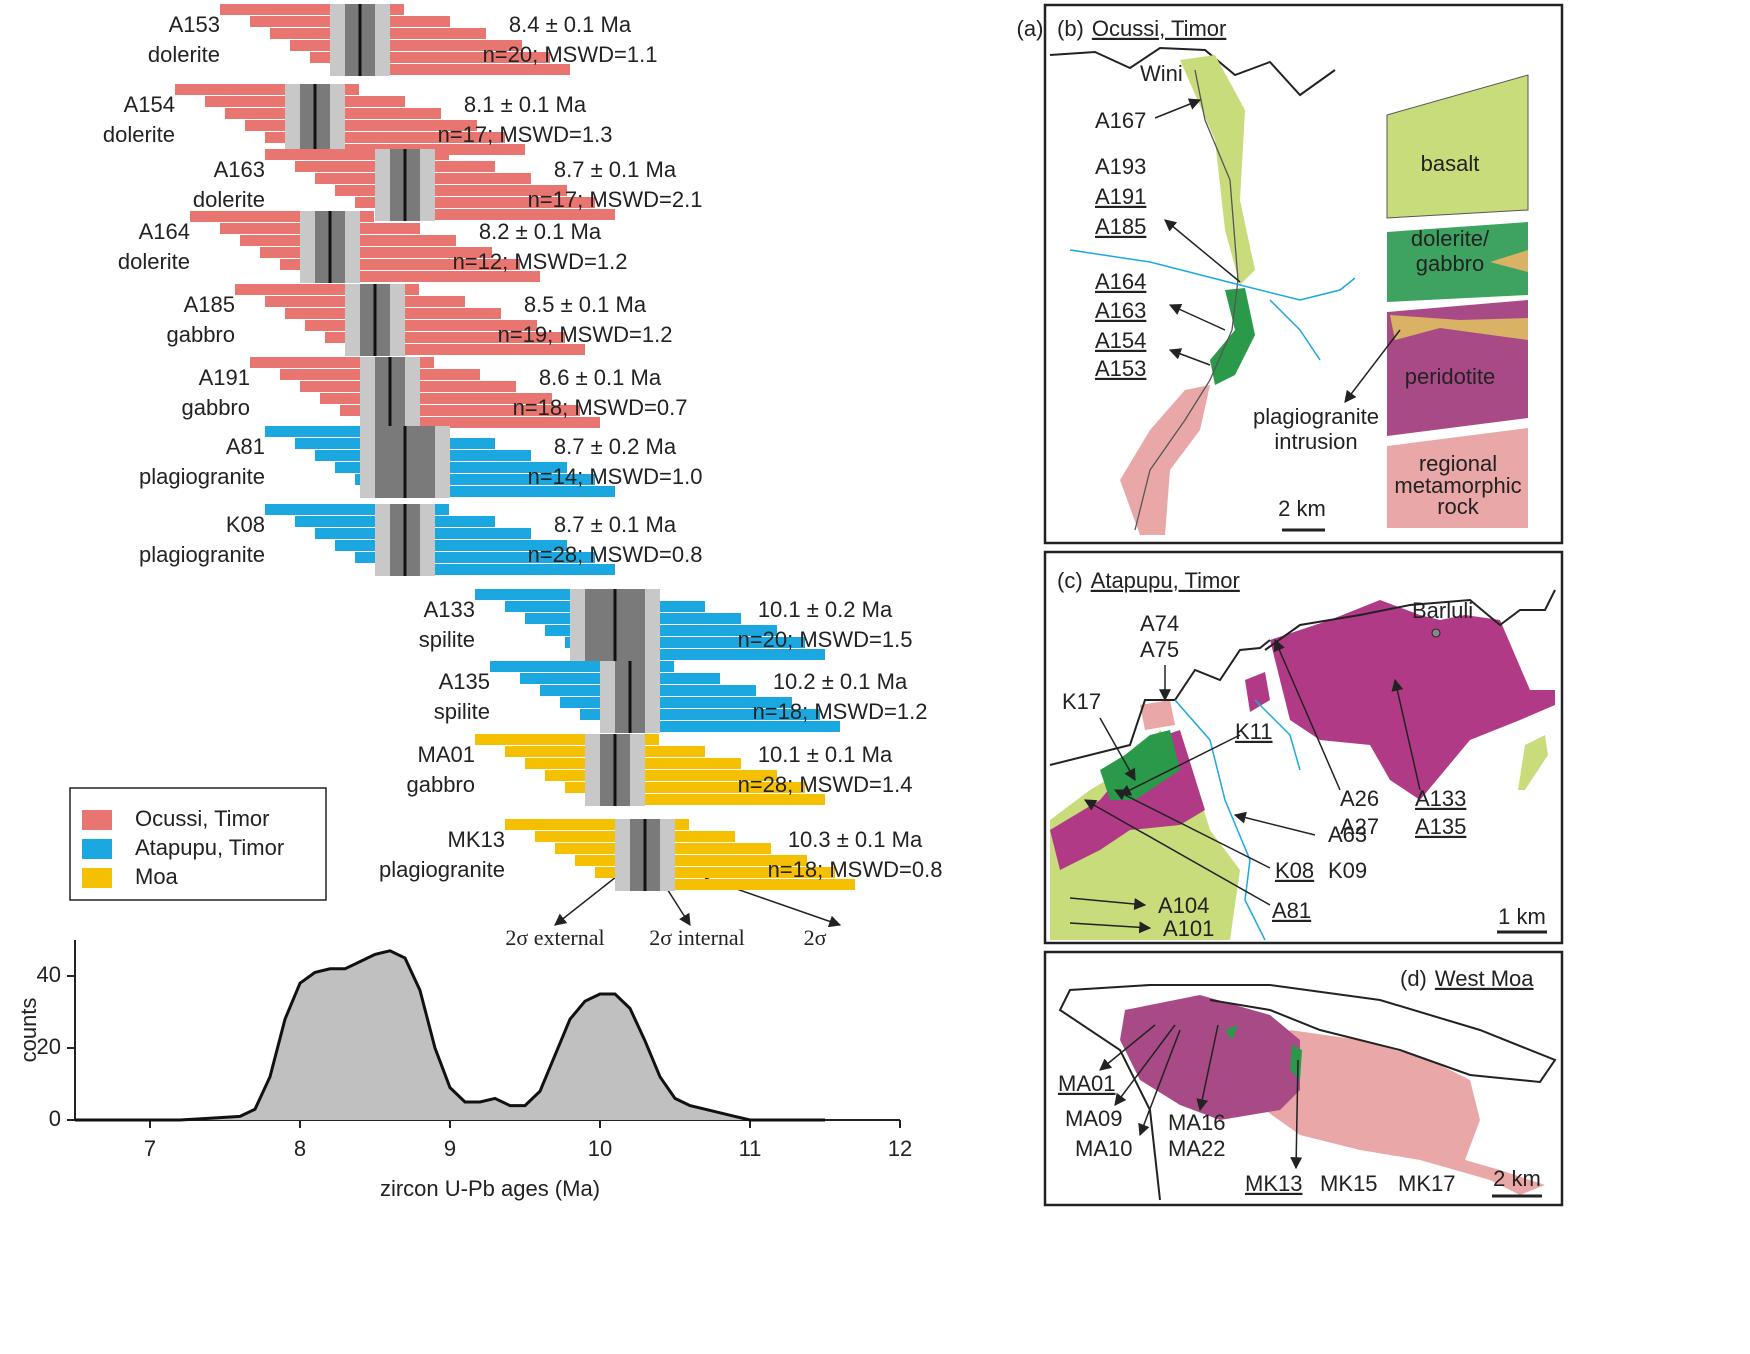 This screenshot has width=1750, height=1354. I want to click on stats-label: n=20; MSWD=1.5, so click(825, 639).